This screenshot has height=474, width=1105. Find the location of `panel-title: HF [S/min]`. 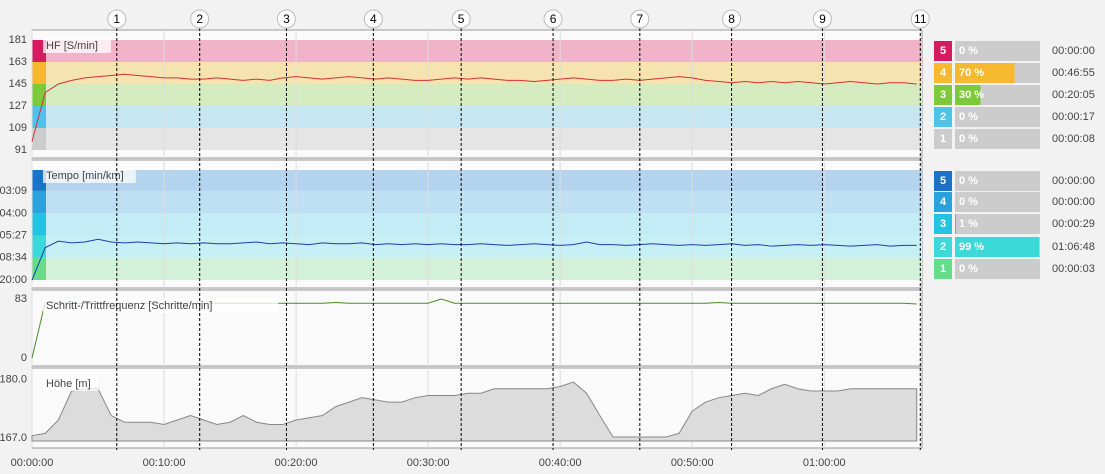

panel-title: HF [S/min] is located at coordinates (72, 46).